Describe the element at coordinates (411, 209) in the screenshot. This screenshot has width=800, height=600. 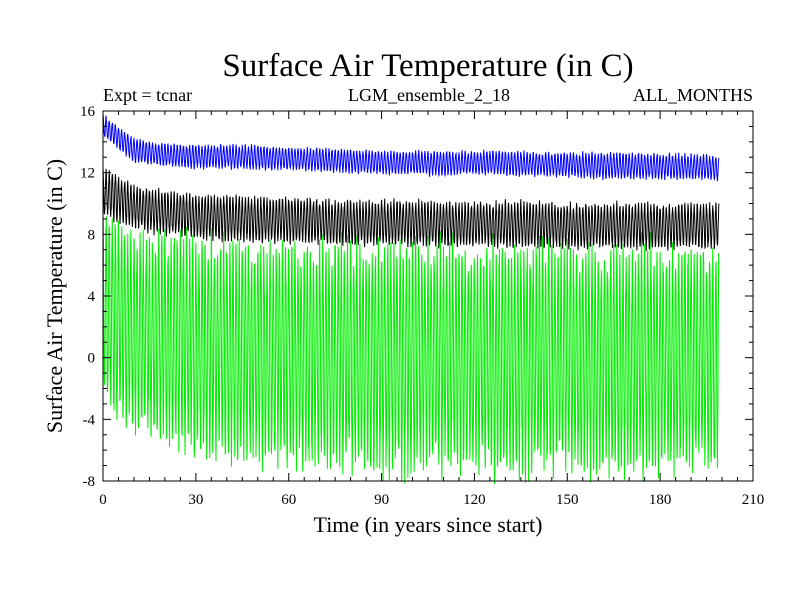
I see `series-black-line` at that location.